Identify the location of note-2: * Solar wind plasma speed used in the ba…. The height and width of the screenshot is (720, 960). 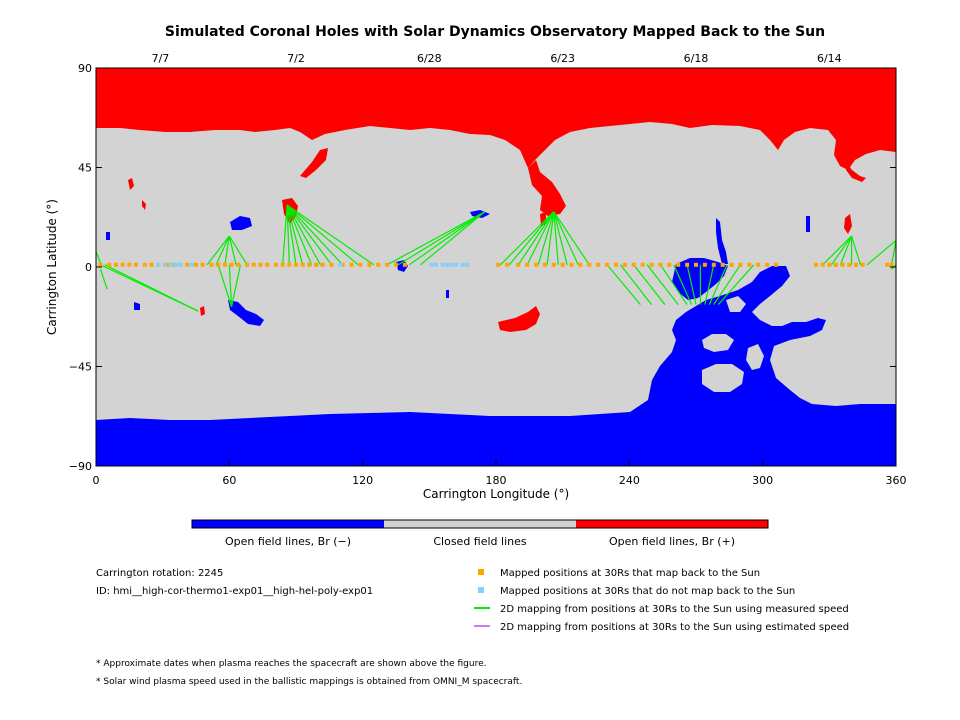
(309, 682).